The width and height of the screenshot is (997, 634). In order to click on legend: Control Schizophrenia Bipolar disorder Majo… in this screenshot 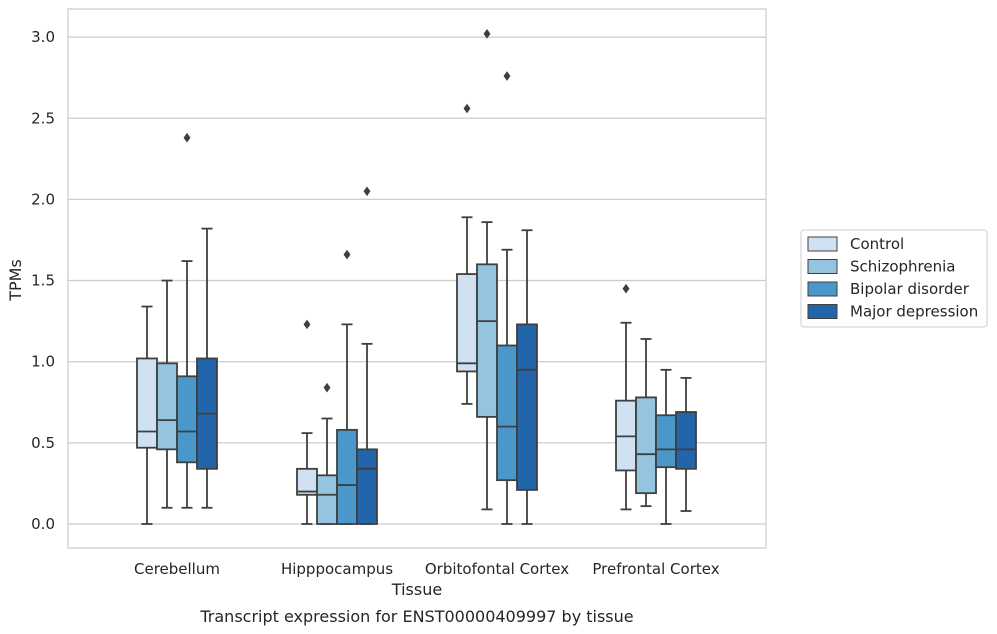, I will do `click(894, 278)`.